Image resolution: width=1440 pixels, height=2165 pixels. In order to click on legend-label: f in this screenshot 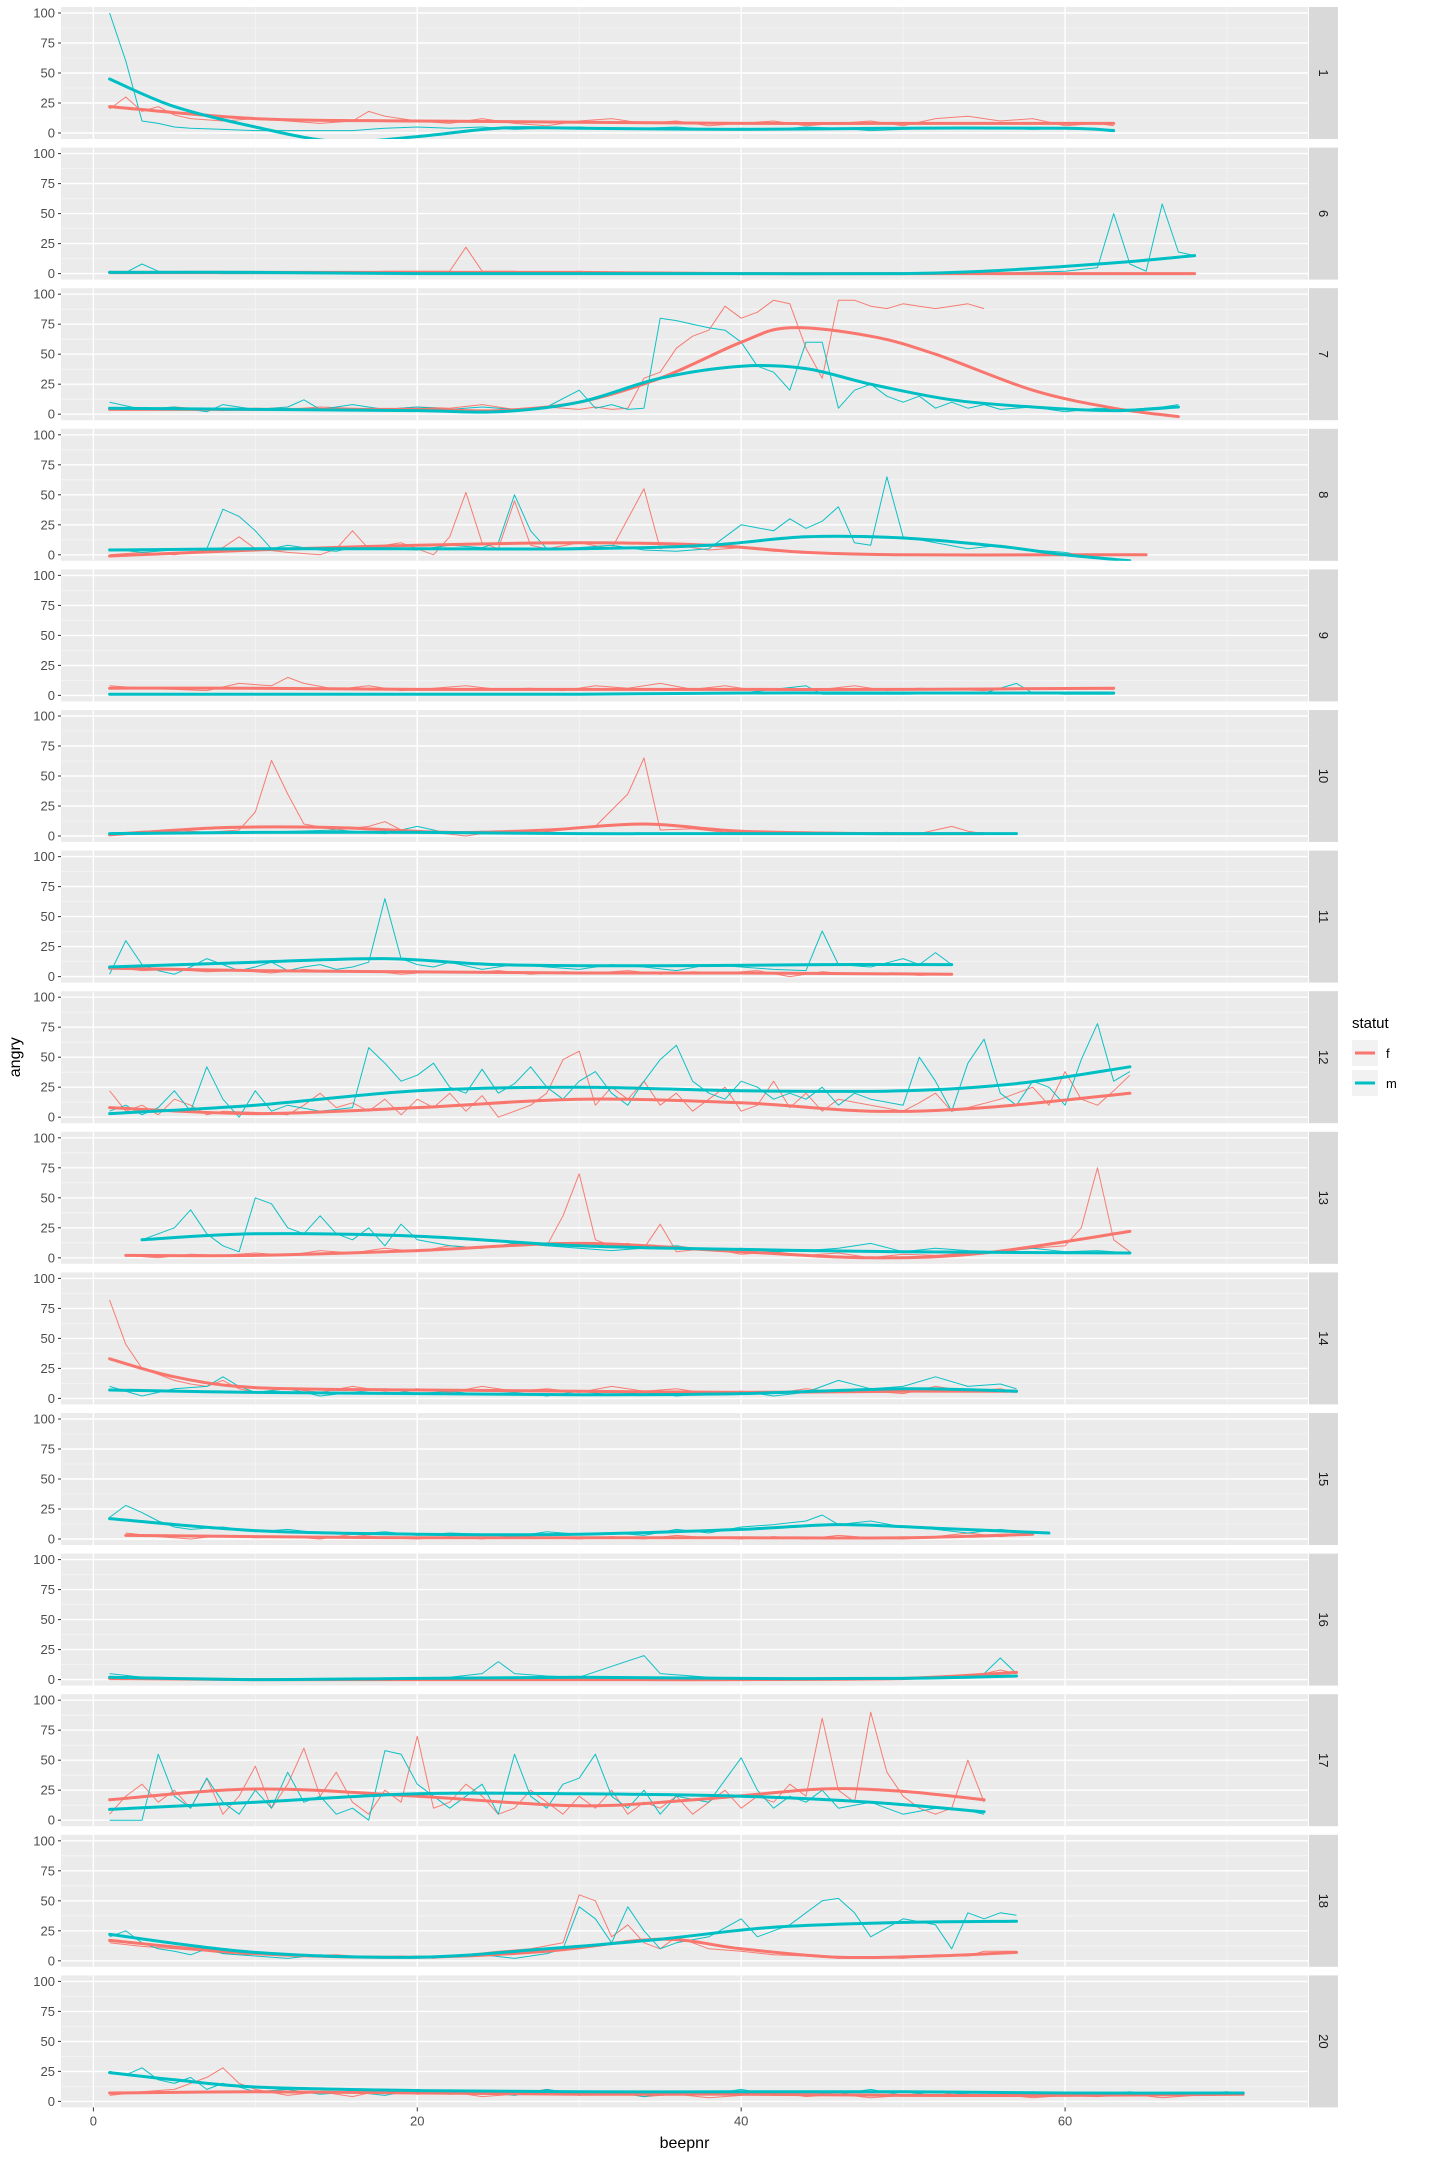, I will do `click(1388, 1053)`.